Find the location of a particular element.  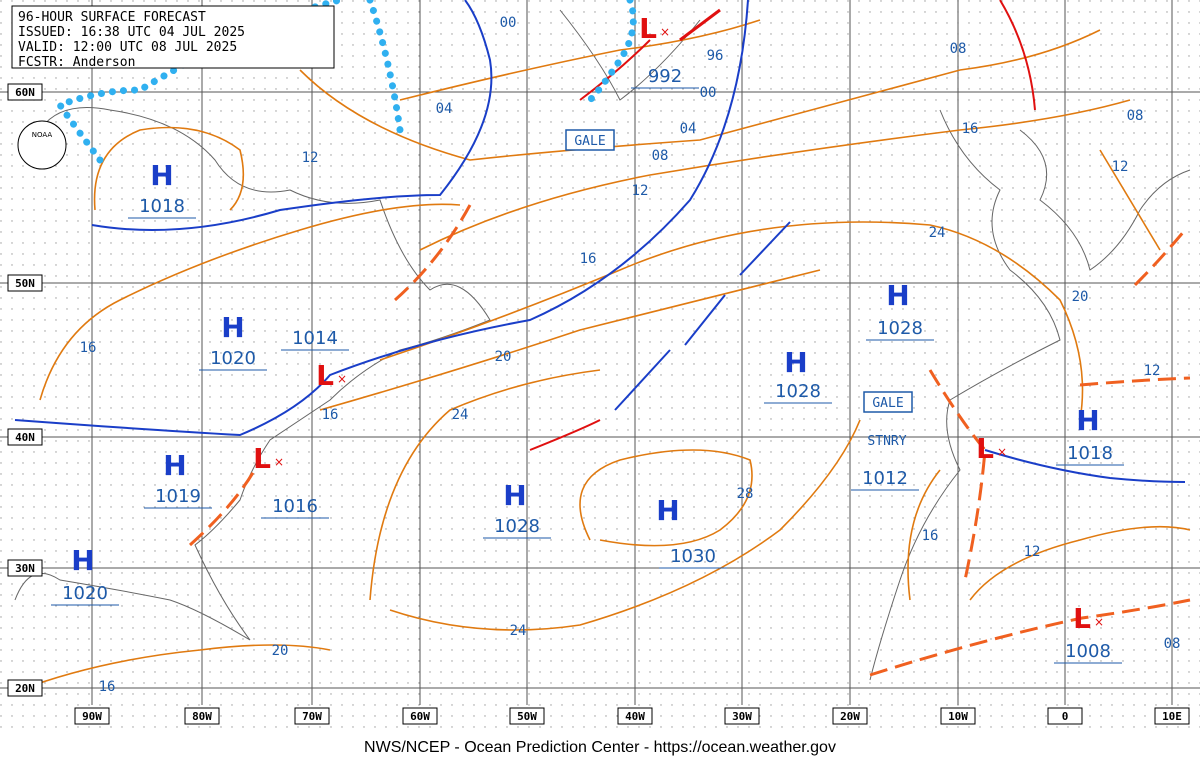

lon-label: 20W is located at coordinates (850, 716).